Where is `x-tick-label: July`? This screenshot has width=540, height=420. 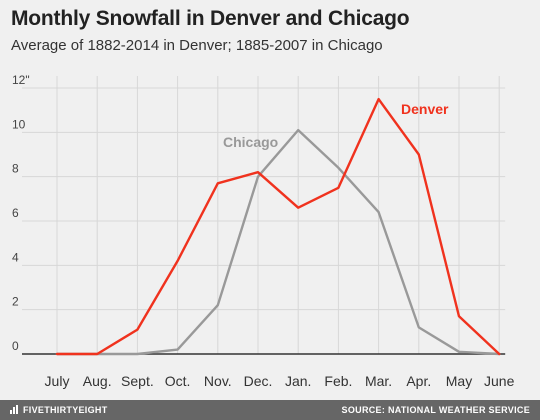
x-tick-label: July is located at coordinates (57, 381).